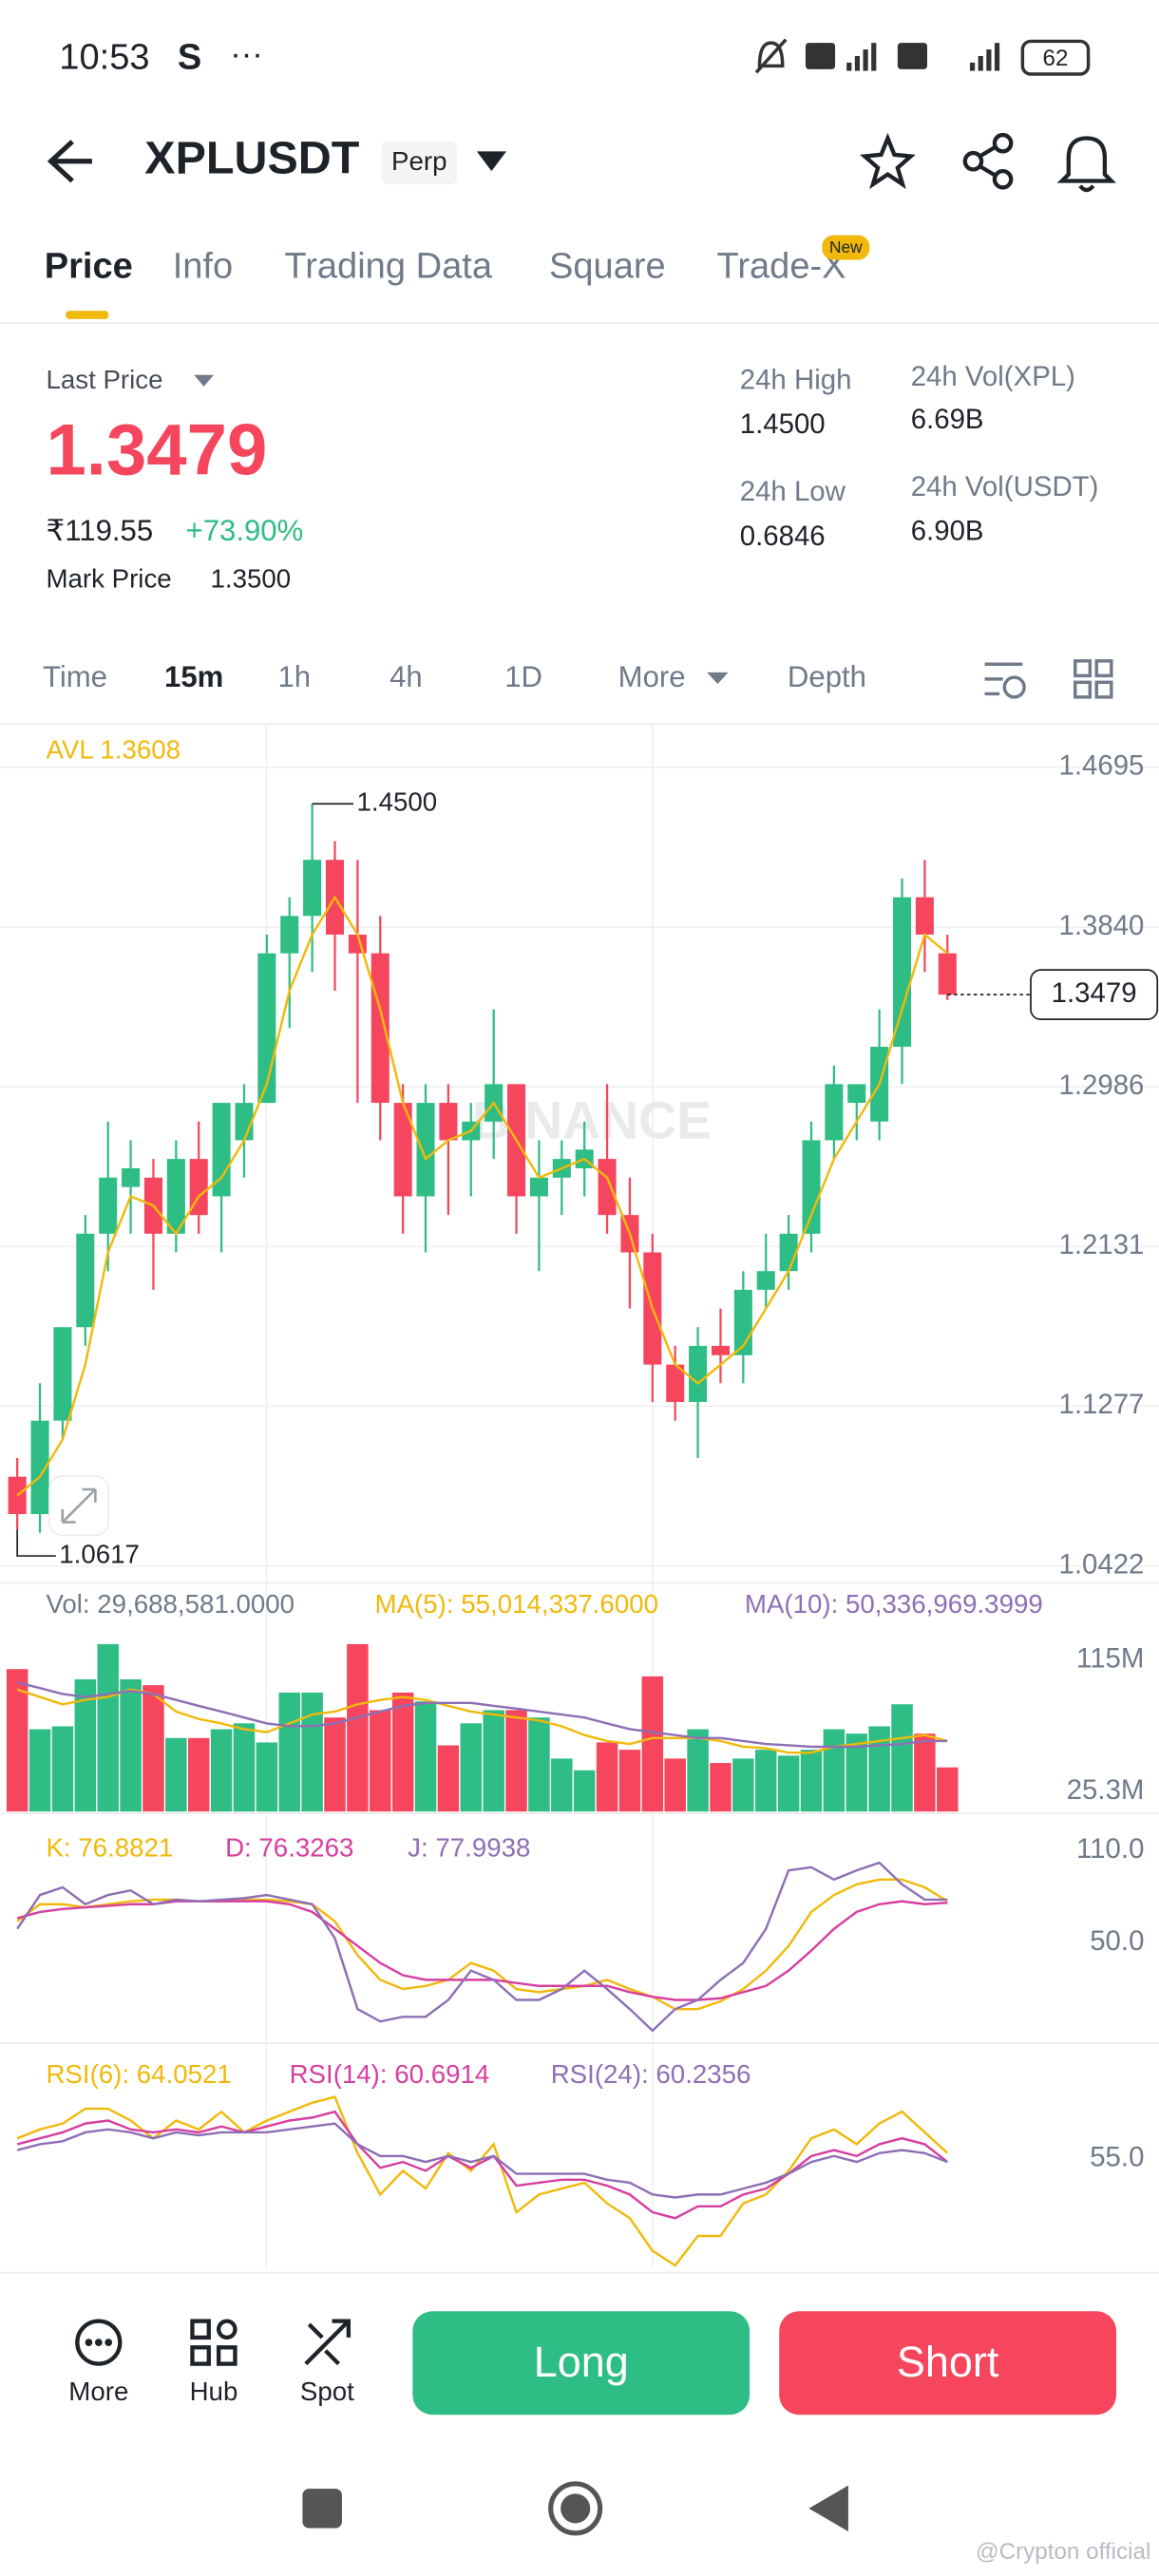  What do you see at coordinates (390, 2074) in the screenshot?
I see `legend: RSI(14): 60.6914` at bounding box center [390, 2074].